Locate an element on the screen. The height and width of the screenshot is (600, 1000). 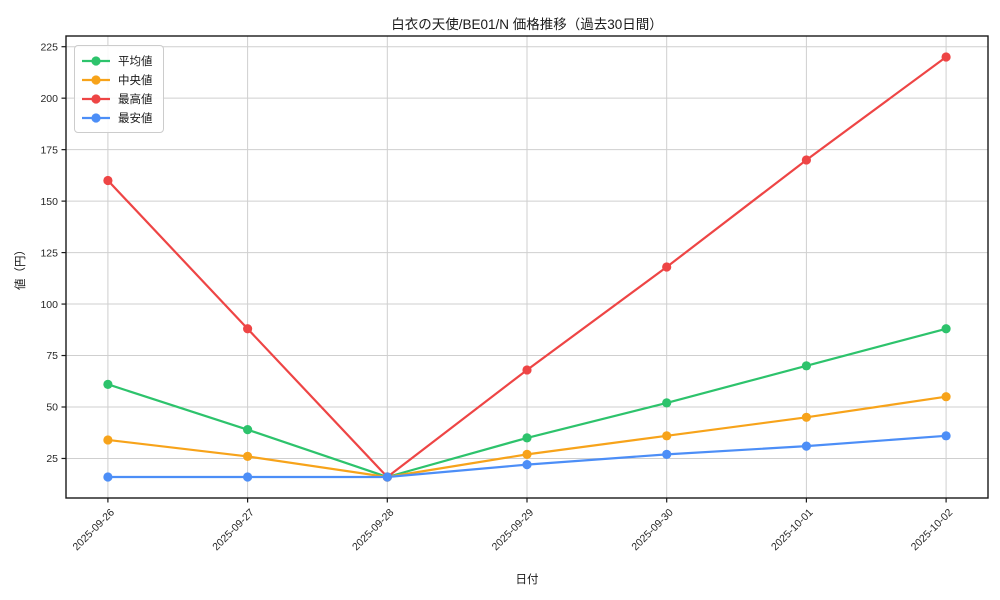
legend-item-3: 最安値 is located at coordinates (117, 117).